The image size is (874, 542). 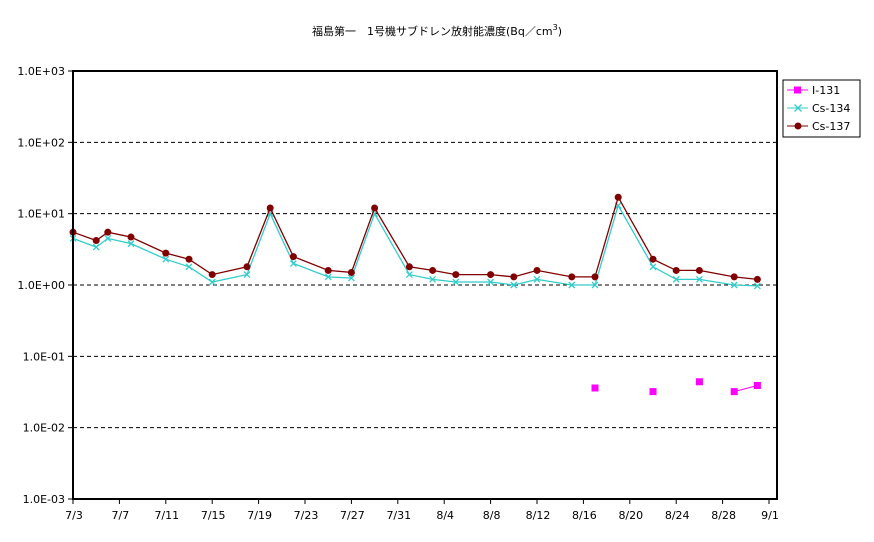 What do you see at coordinates (584, 515) in the screenshot?
I see `x-tick-label: 8/16` at bounding box center [584, 515].